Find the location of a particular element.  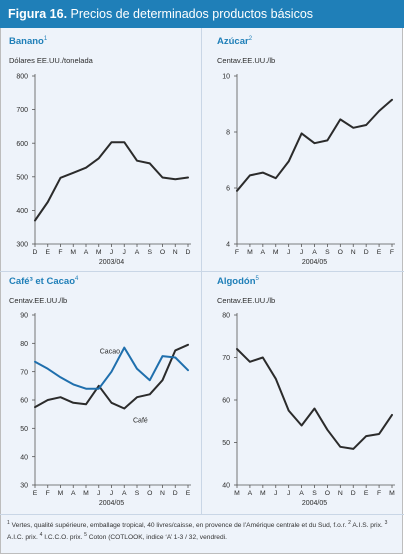

y-tick-label: 30 is located at coordinates (24, 486).